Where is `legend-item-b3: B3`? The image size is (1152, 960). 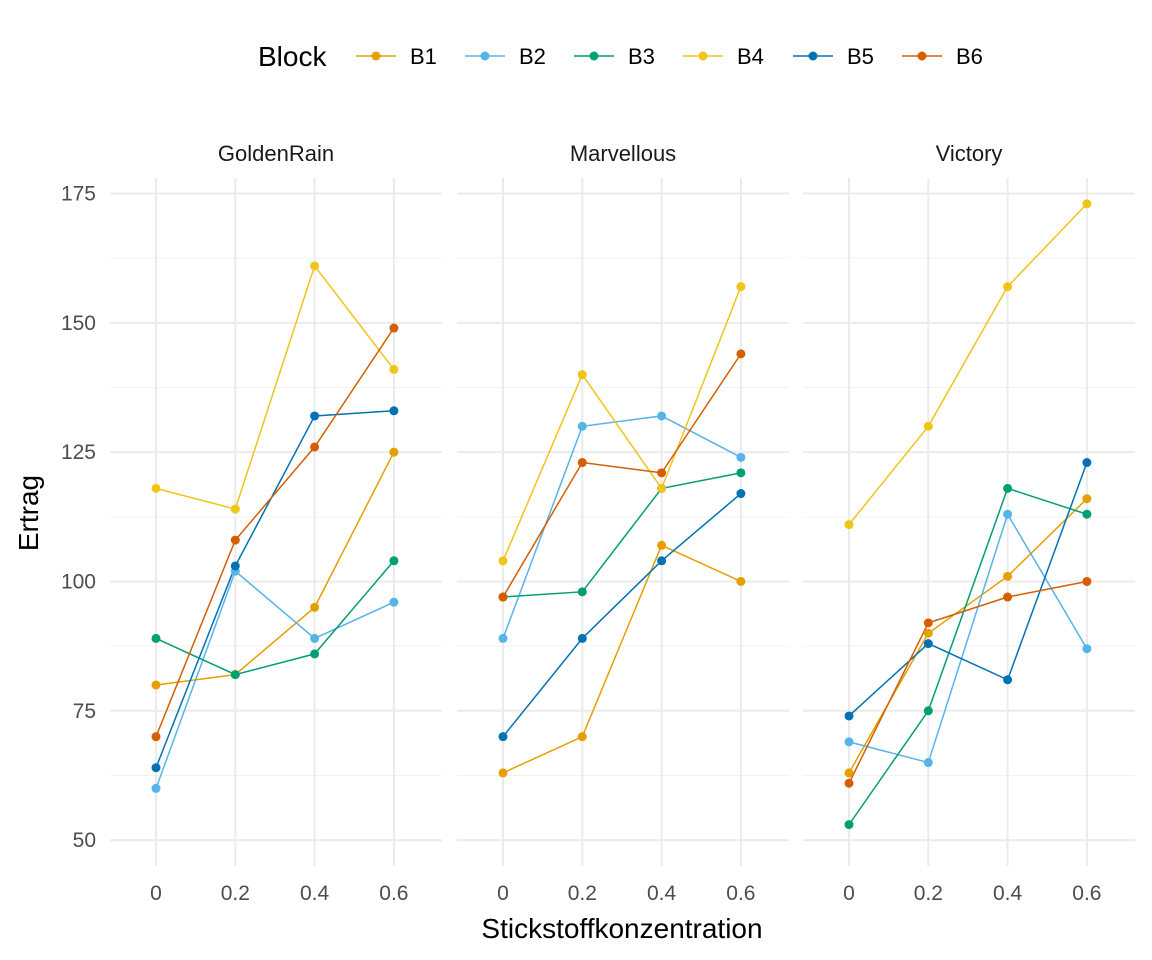 legend-item-b3: B3 is located at coordinates (614, 56).